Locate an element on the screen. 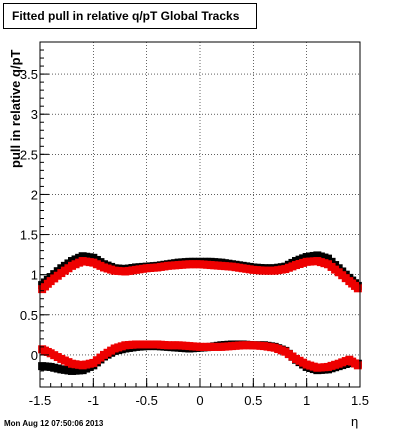  x-tick-label: -1.5 is located at coordinates (40, 400).